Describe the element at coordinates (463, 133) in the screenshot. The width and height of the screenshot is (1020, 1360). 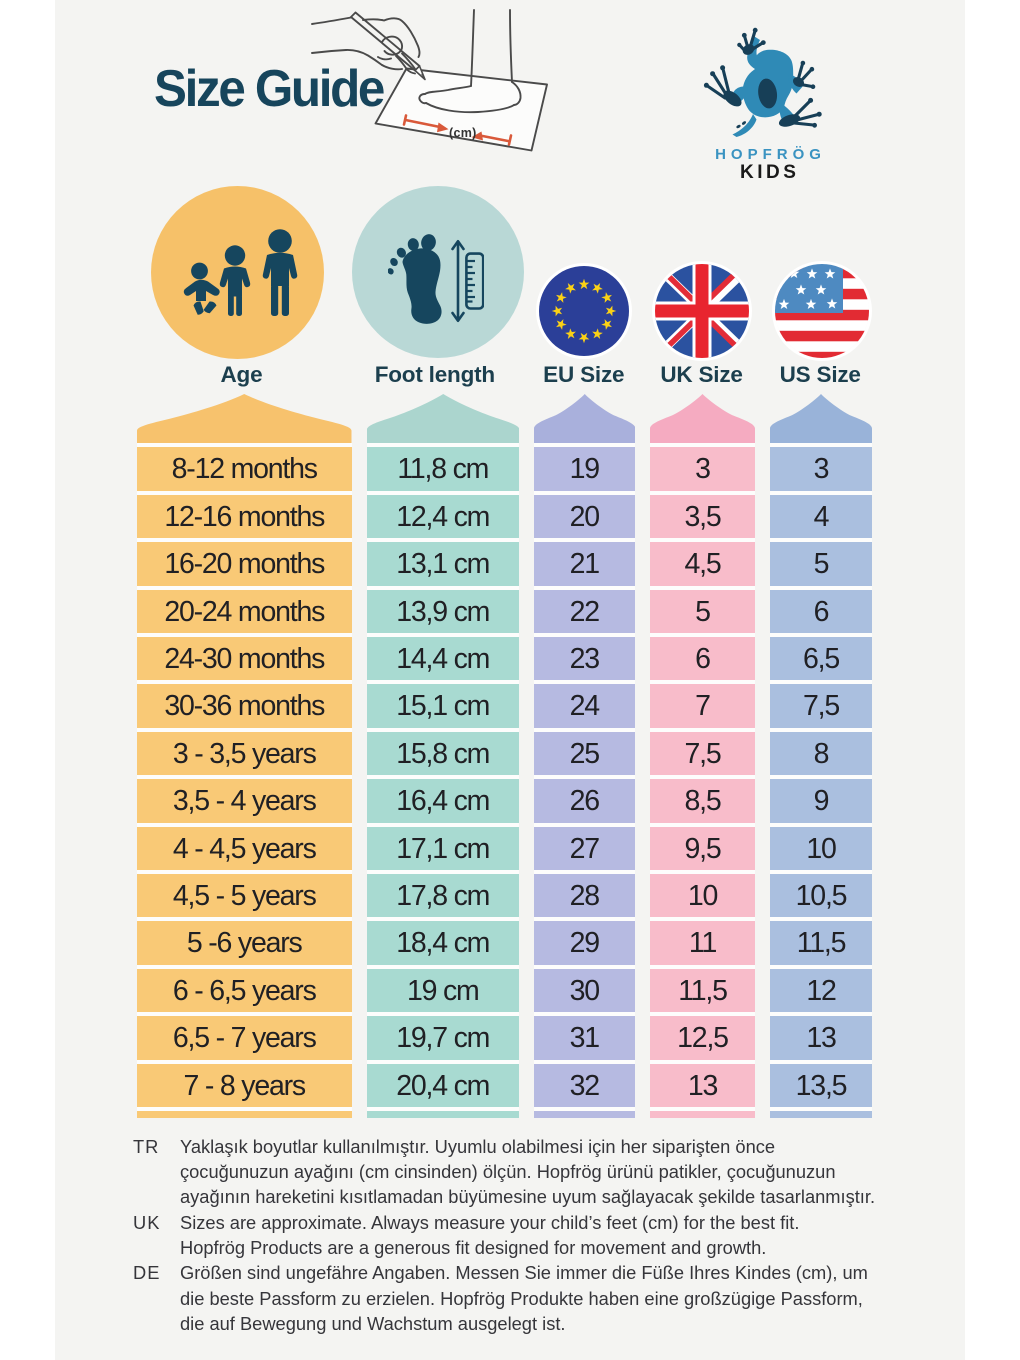
I see `svg-text: (cm)` at that location.